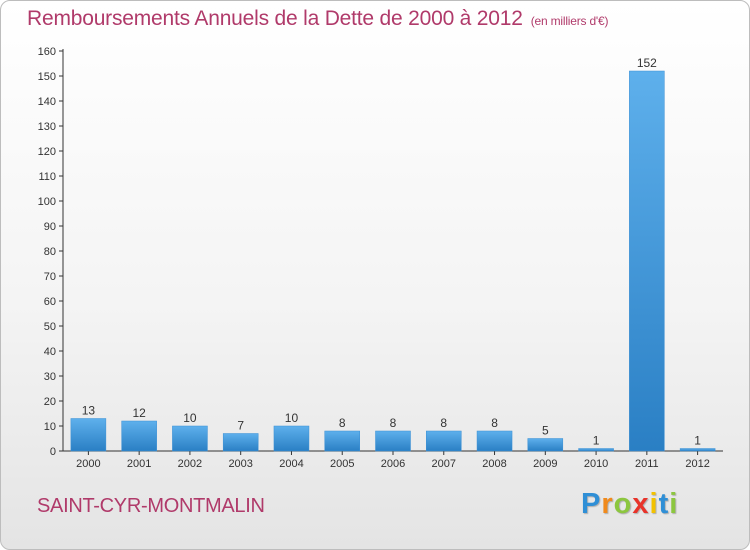 The height and width of the screenshot is (550, 750). What do you see at coordinates (50, 252) in the screenshot?
I see `y-tick-label: 80` at bounding box center [50, 252].